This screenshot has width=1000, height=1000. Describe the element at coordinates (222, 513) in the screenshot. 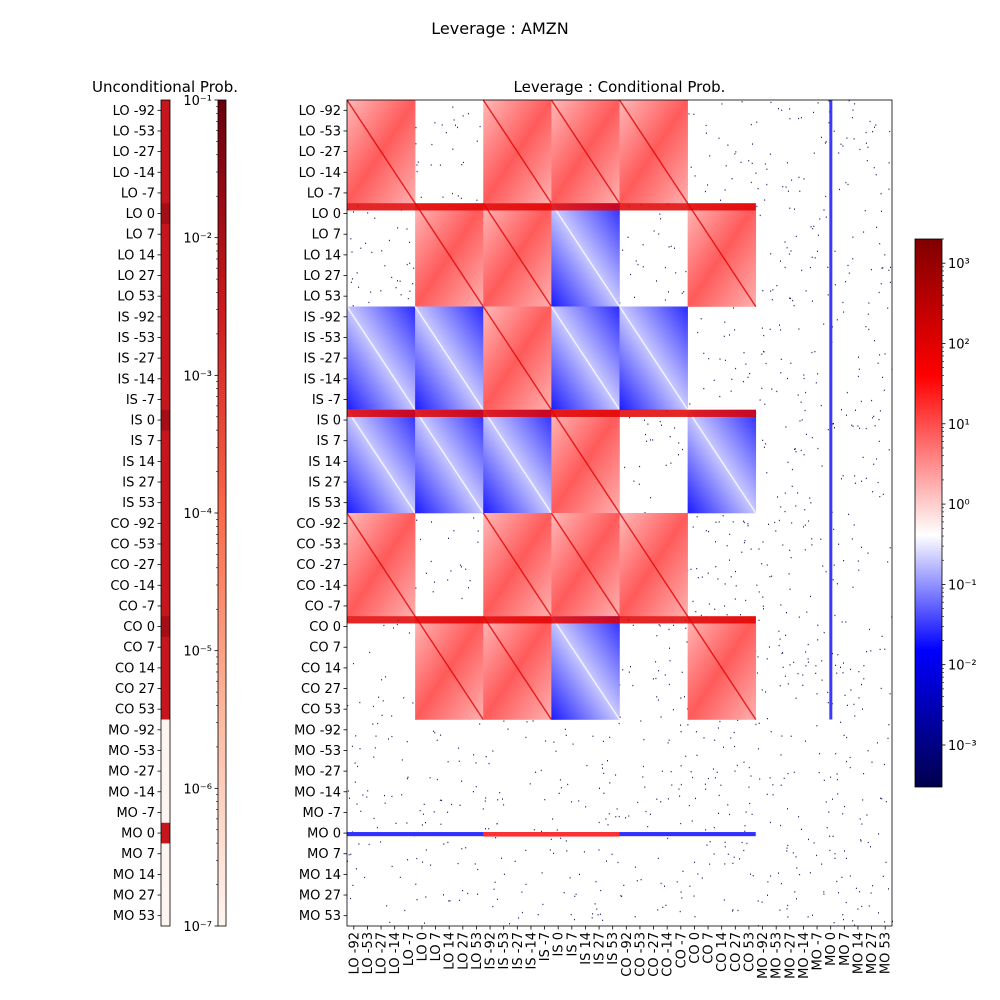

I see `unconditional-colorbar` at that location.